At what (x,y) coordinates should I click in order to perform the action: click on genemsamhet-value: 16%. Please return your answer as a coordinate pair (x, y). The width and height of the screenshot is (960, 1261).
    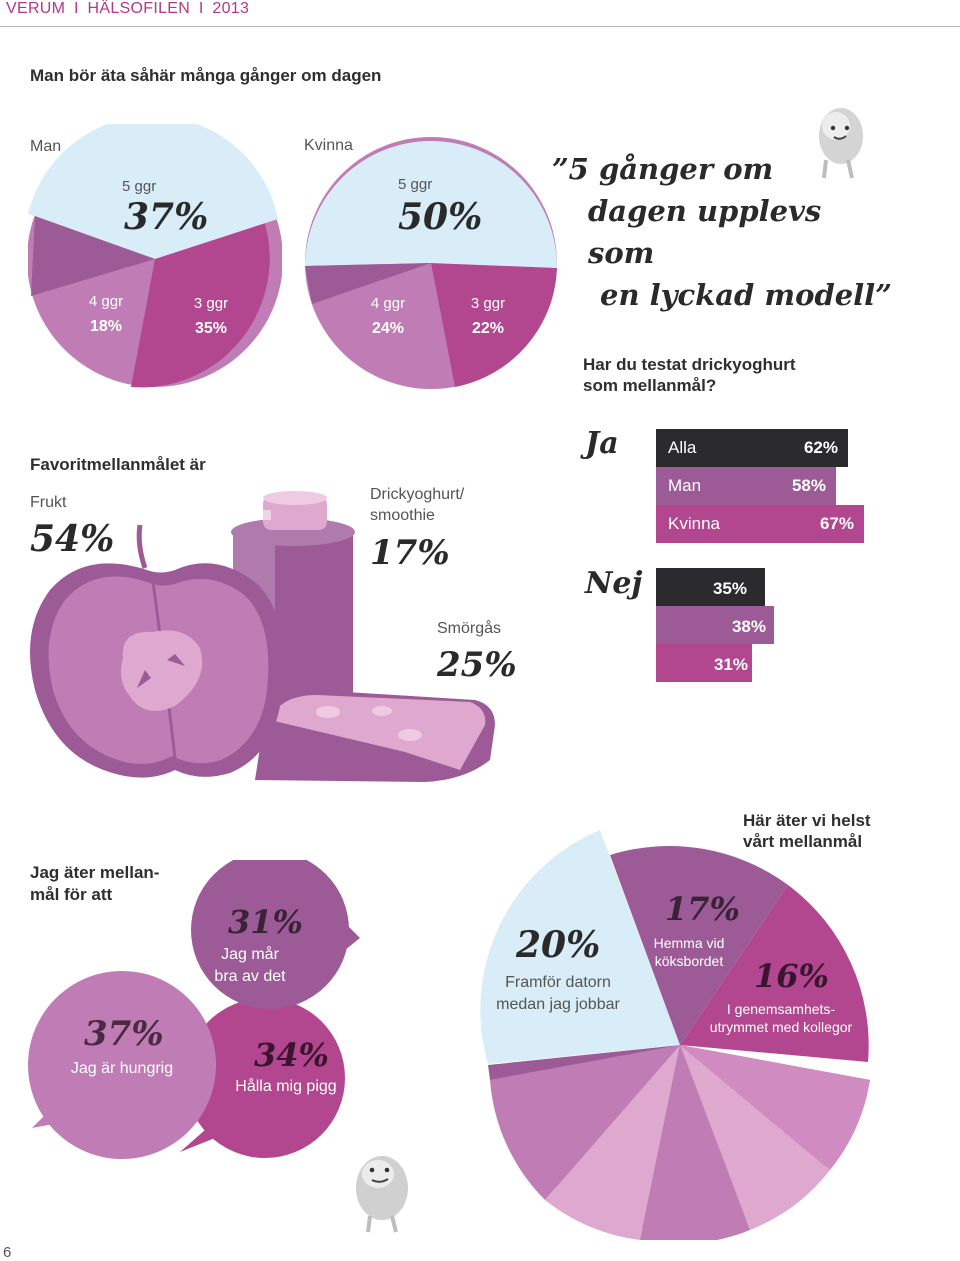
    Looking at the image, I should click on (791, 976).